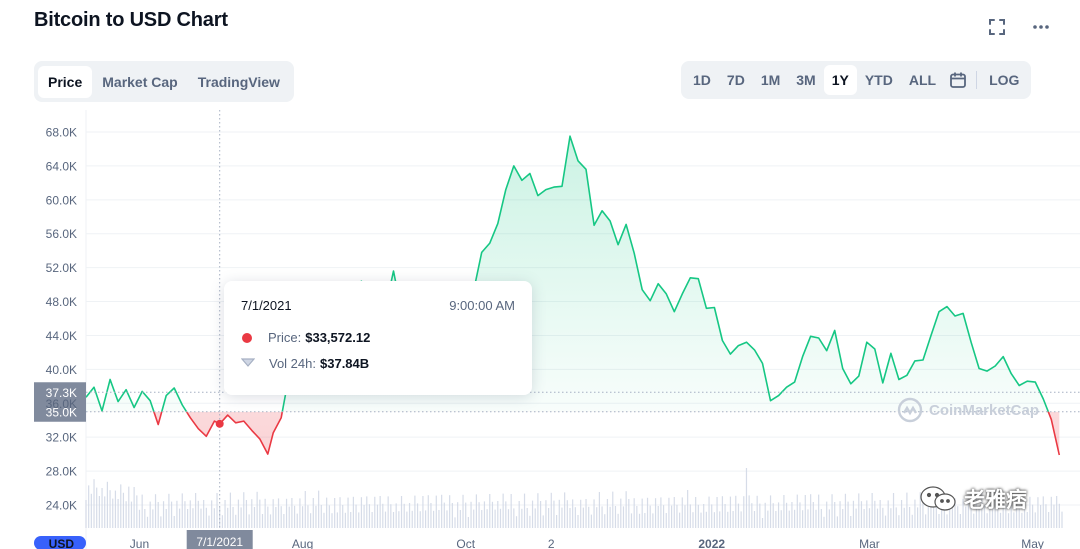 The image size is (1080, 549). I want to click on range-1y: 1Y, so click(840, 80).